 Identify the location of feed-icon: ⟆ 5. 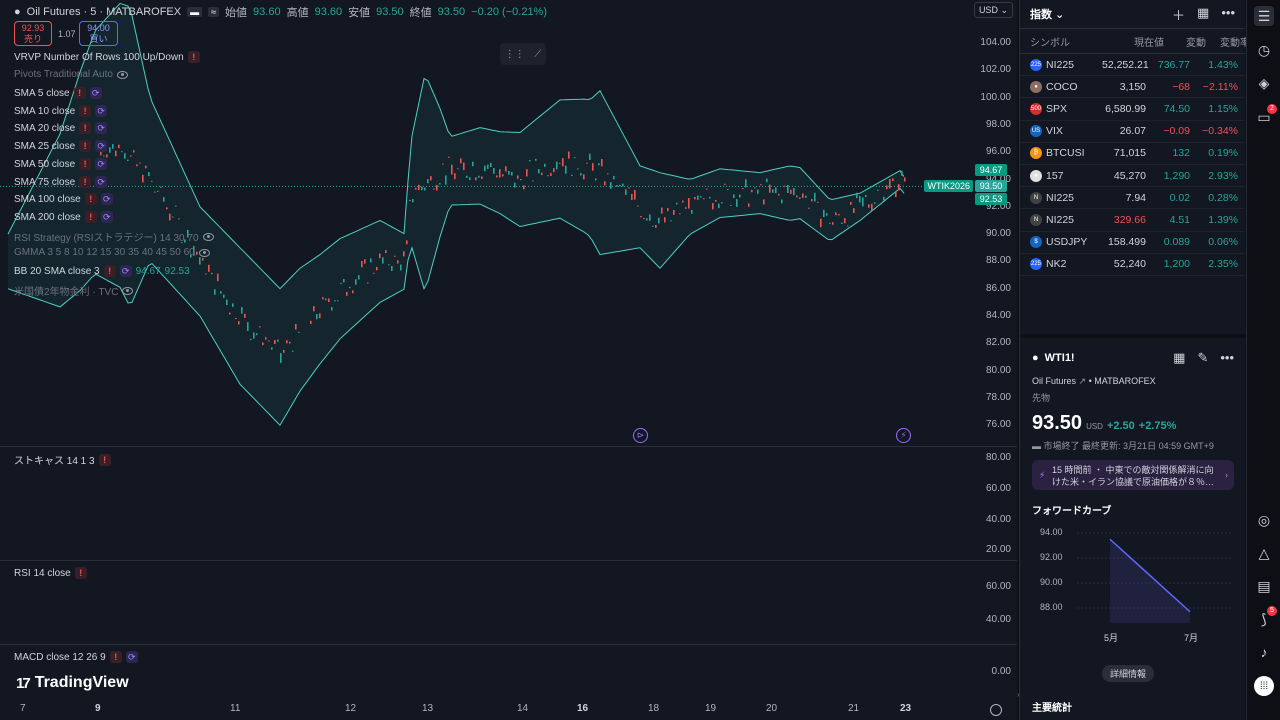
(1265, 617).